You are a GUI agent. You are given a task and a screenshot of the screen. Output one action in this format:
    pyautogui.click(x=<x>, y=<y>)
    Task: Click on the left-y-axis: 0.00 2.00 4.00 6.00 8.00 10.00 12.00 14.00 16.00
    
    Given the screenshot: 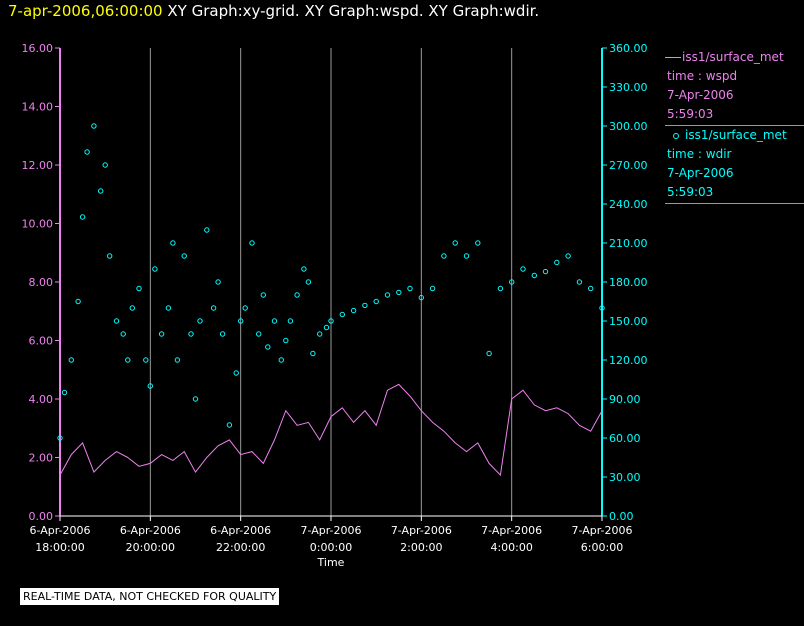 What is the action you would take?
    pyautogui.click(x=41, y=282)
    